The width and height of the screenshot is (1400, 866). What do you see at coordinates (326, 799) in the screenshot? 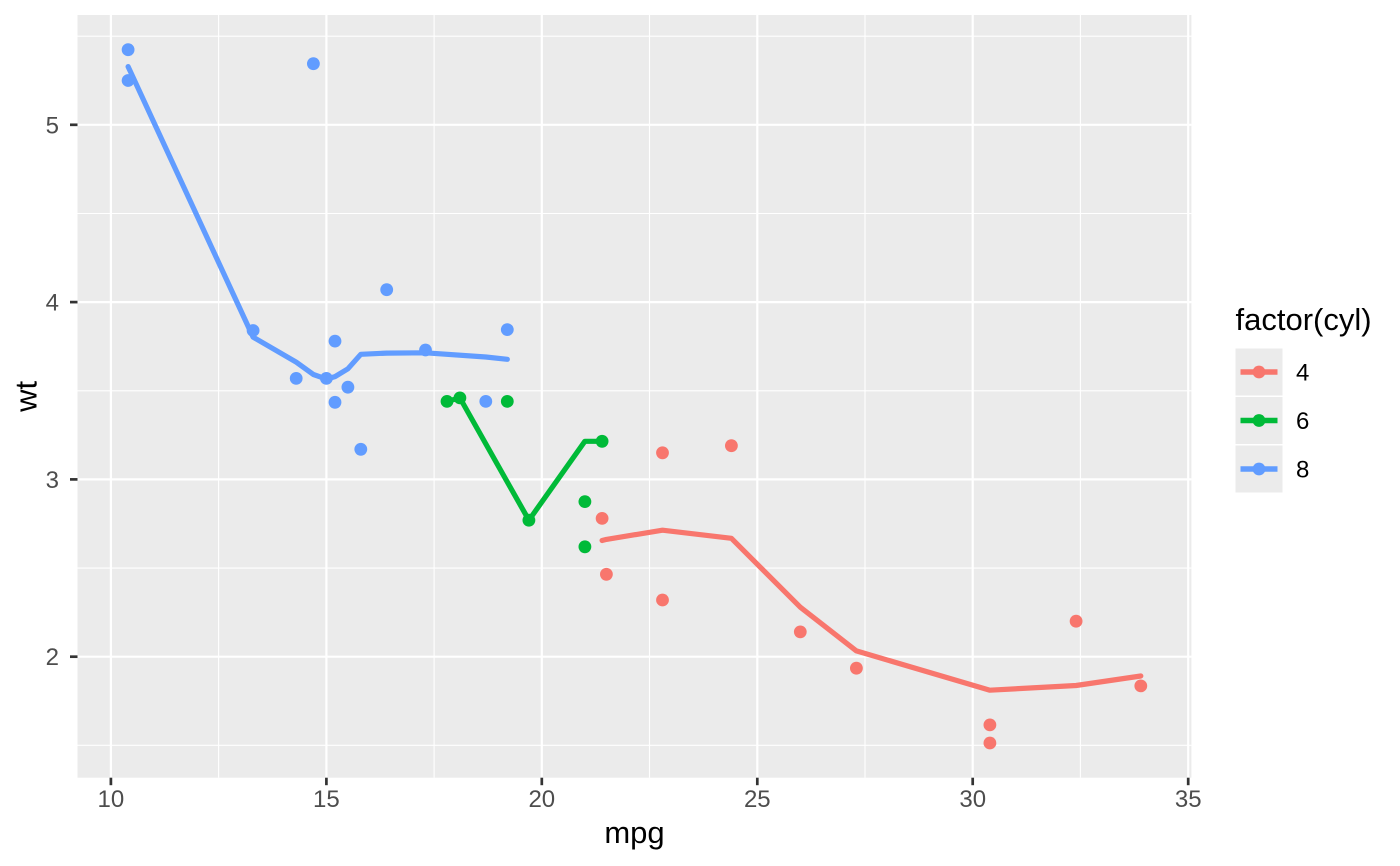
I see `svg-text: 15` at bounding box center [326, 799].